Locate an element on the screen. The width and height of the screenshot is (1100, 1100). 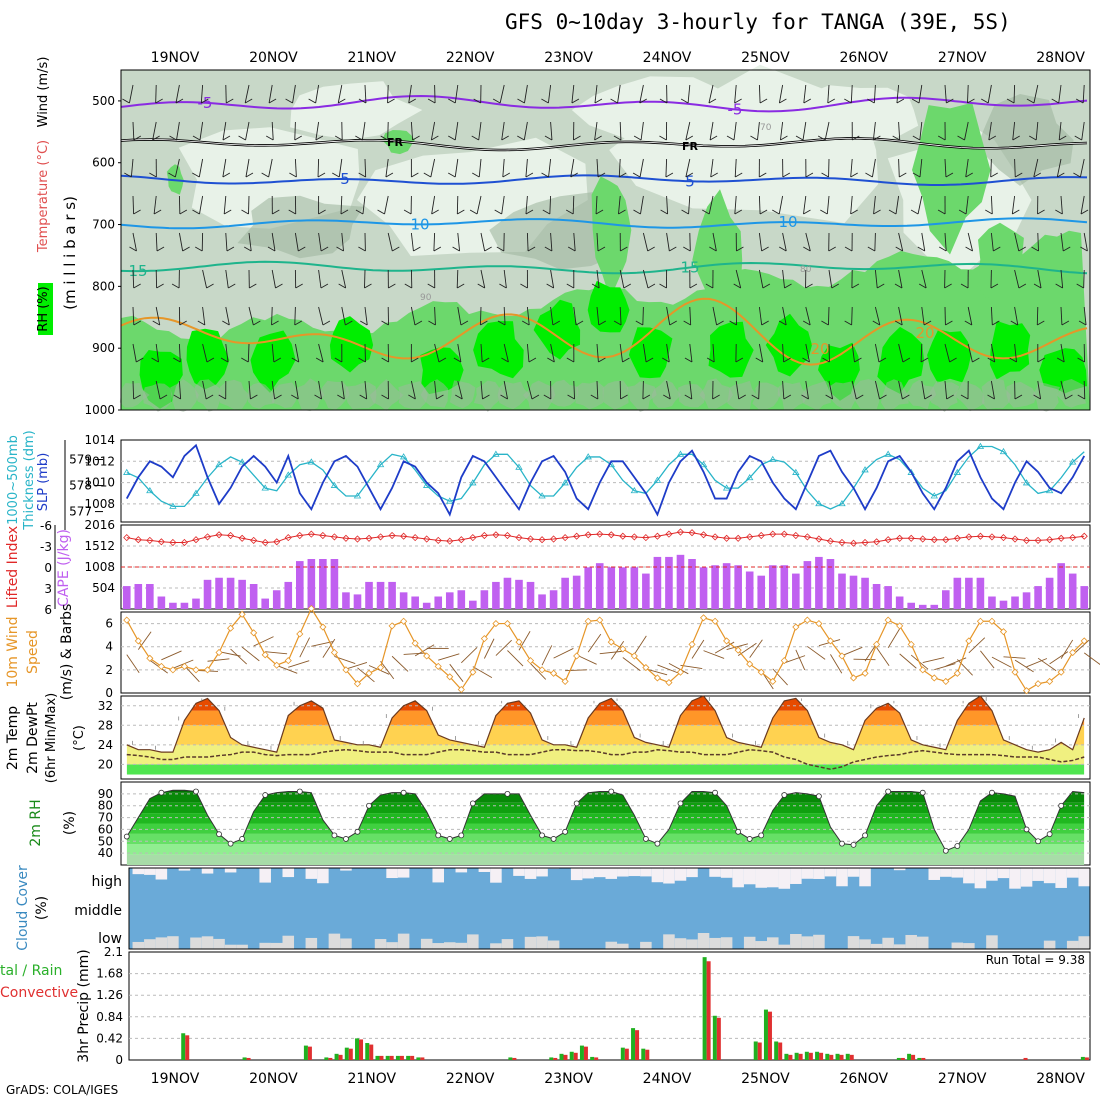
precip-convective-bar is located at coordinates (831, 1057).